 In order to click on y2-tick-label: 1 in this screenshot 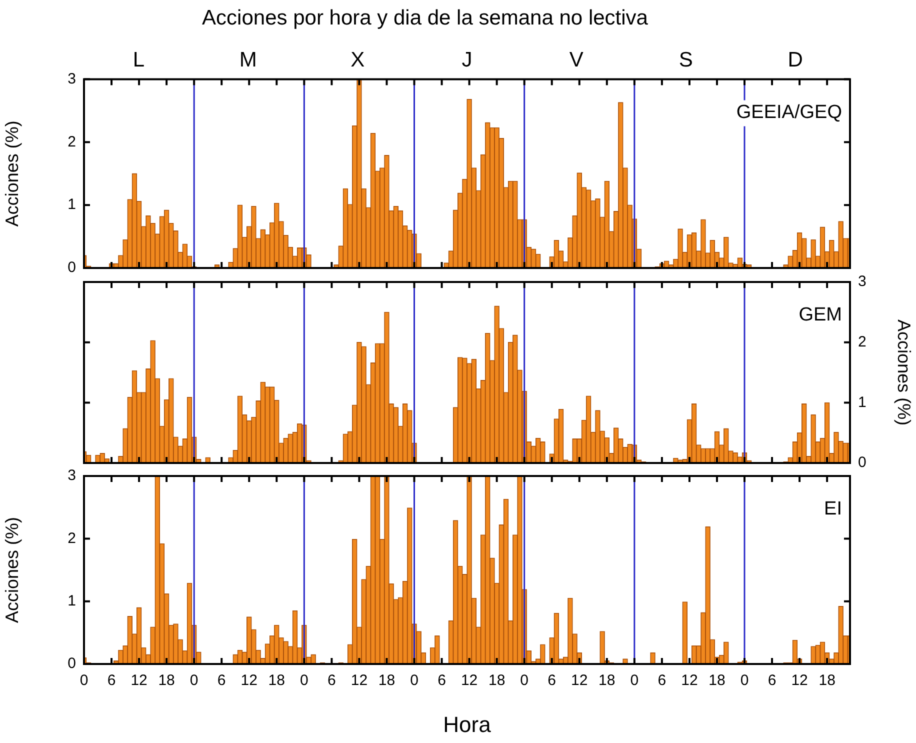, I will do `click(862, 401)`.